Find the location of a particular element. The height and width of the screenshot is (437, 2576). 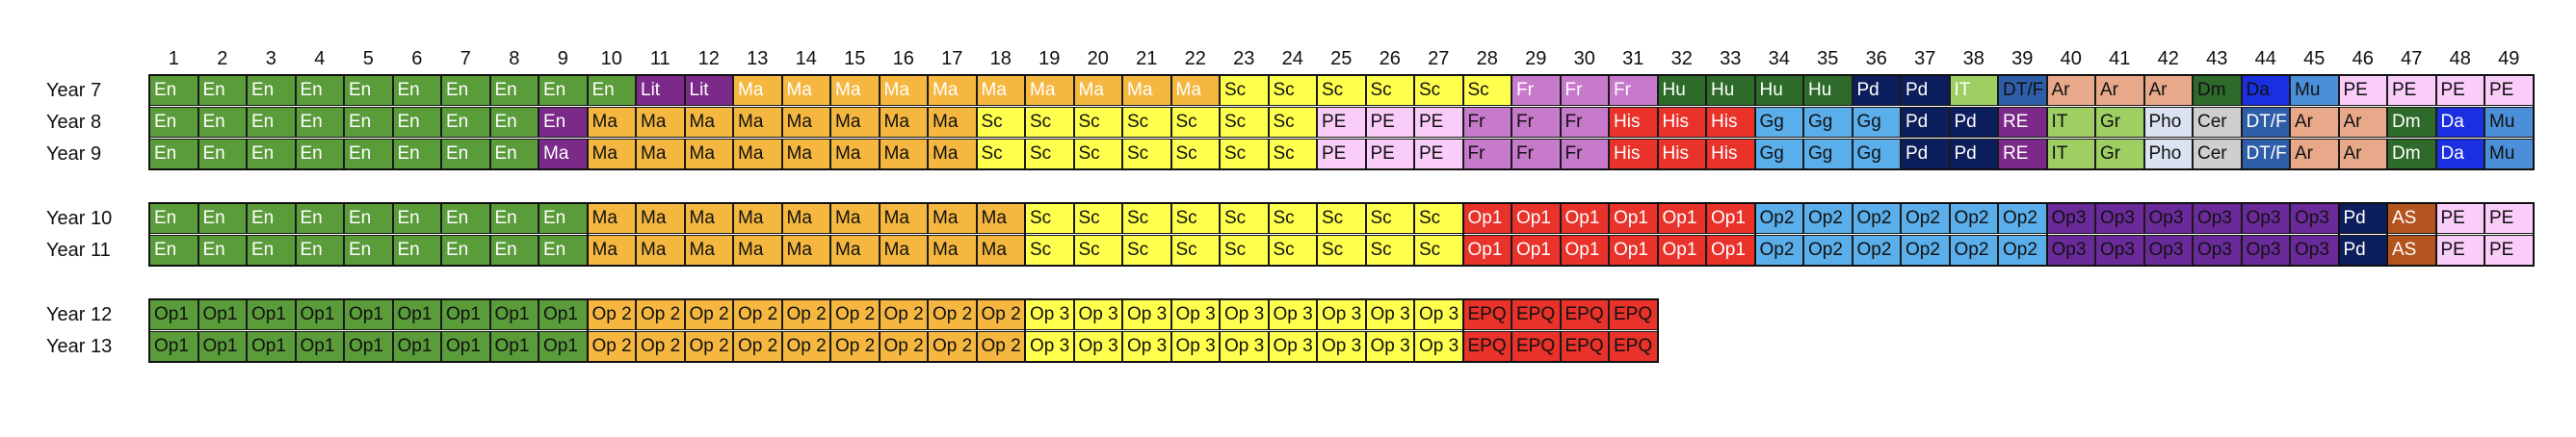

lesson-cell: Fr is located at coordinates (1585, 122).